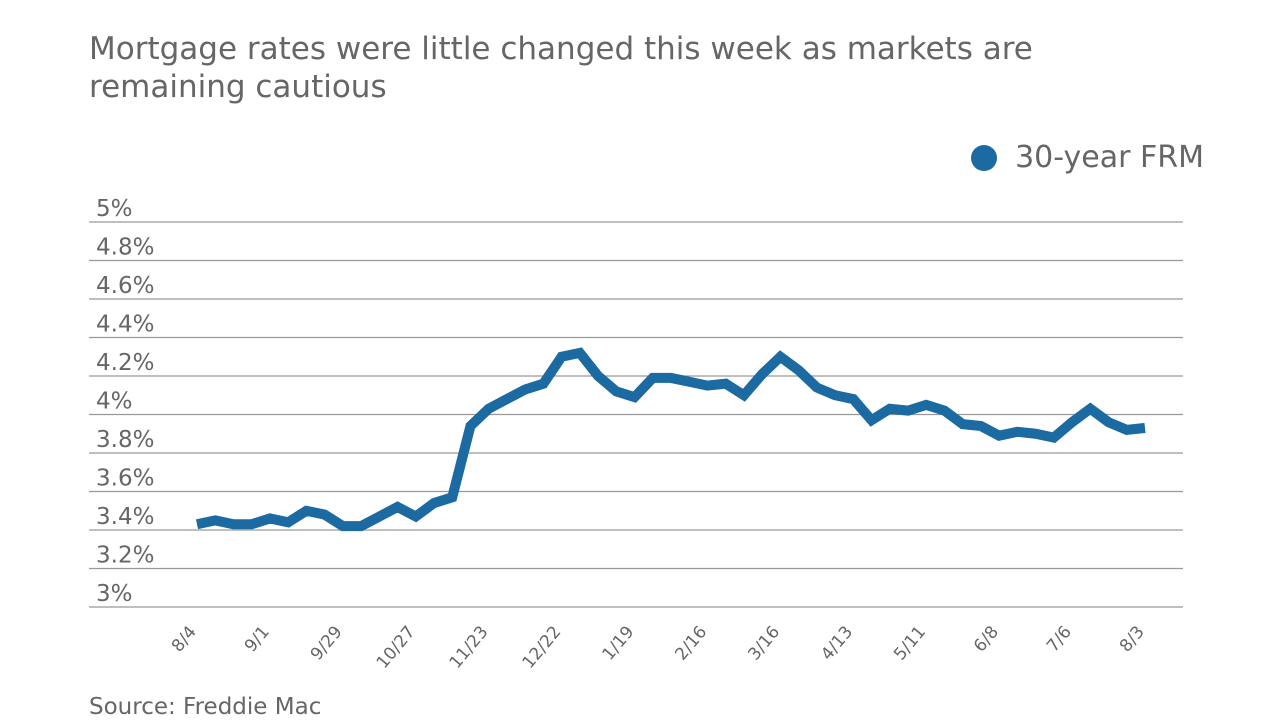 Image resolution: width=1280 pixels, height=720 pixels. What do you see at coordinates (114, 594) in the screenshot?
I see `y-tick-label: 3%` at bounding box center [114, 594].